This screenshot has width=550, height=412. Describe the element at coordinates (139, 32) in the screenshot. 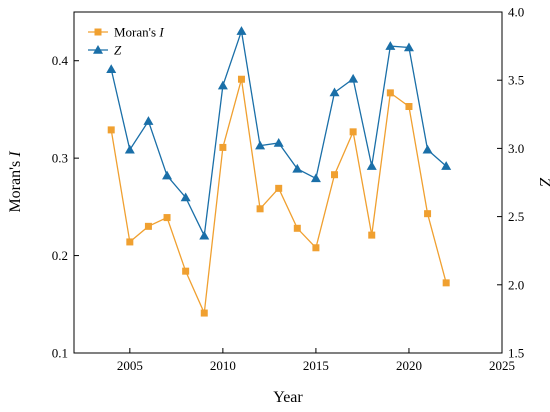

I see `legend-label: Moran's I` at that location.